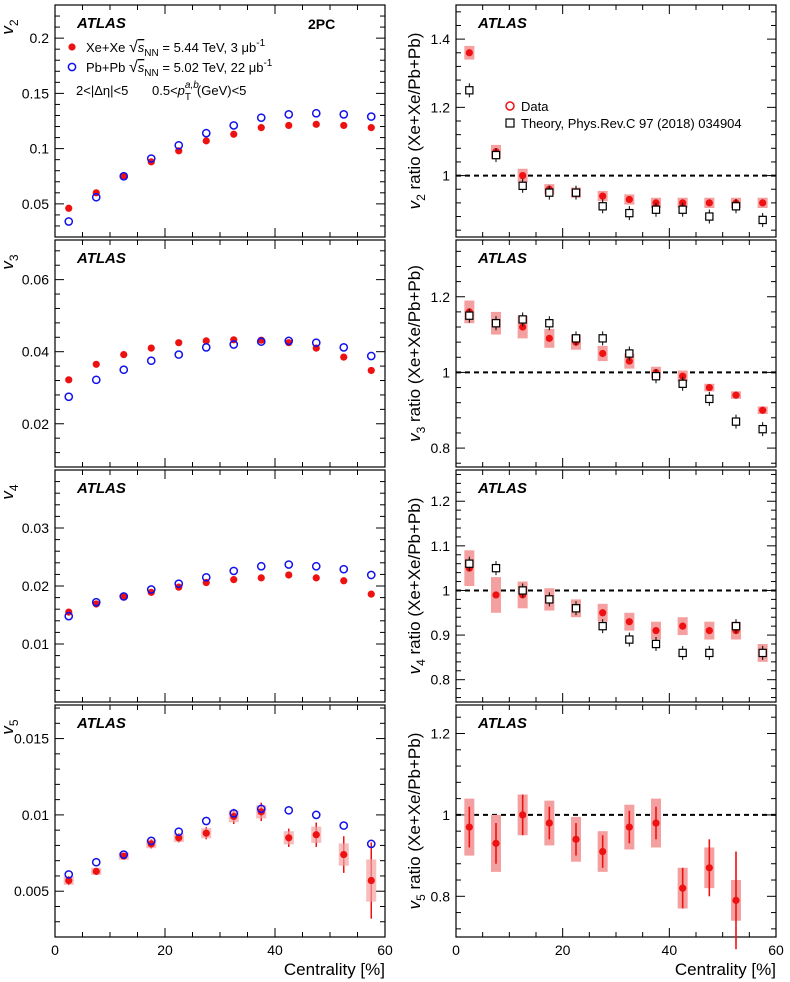 This screenshot has width=790, height=982. Describe the element at coordinates (416, 353) in the screenshot. I see `y-axis-title: v3 ratio (Xe+Xe/Pb+Pb)` at that location.